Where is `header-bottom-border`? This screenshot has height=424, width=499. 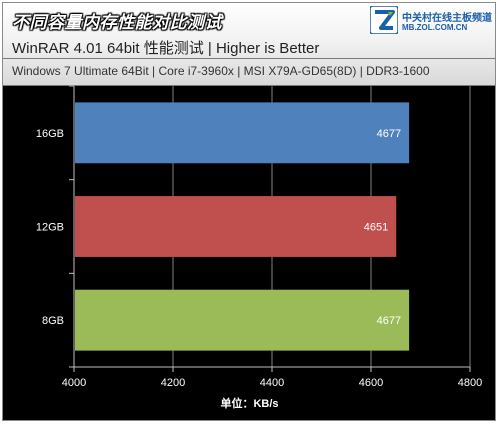 header-bottom-border is located at coordinates (249, 85).